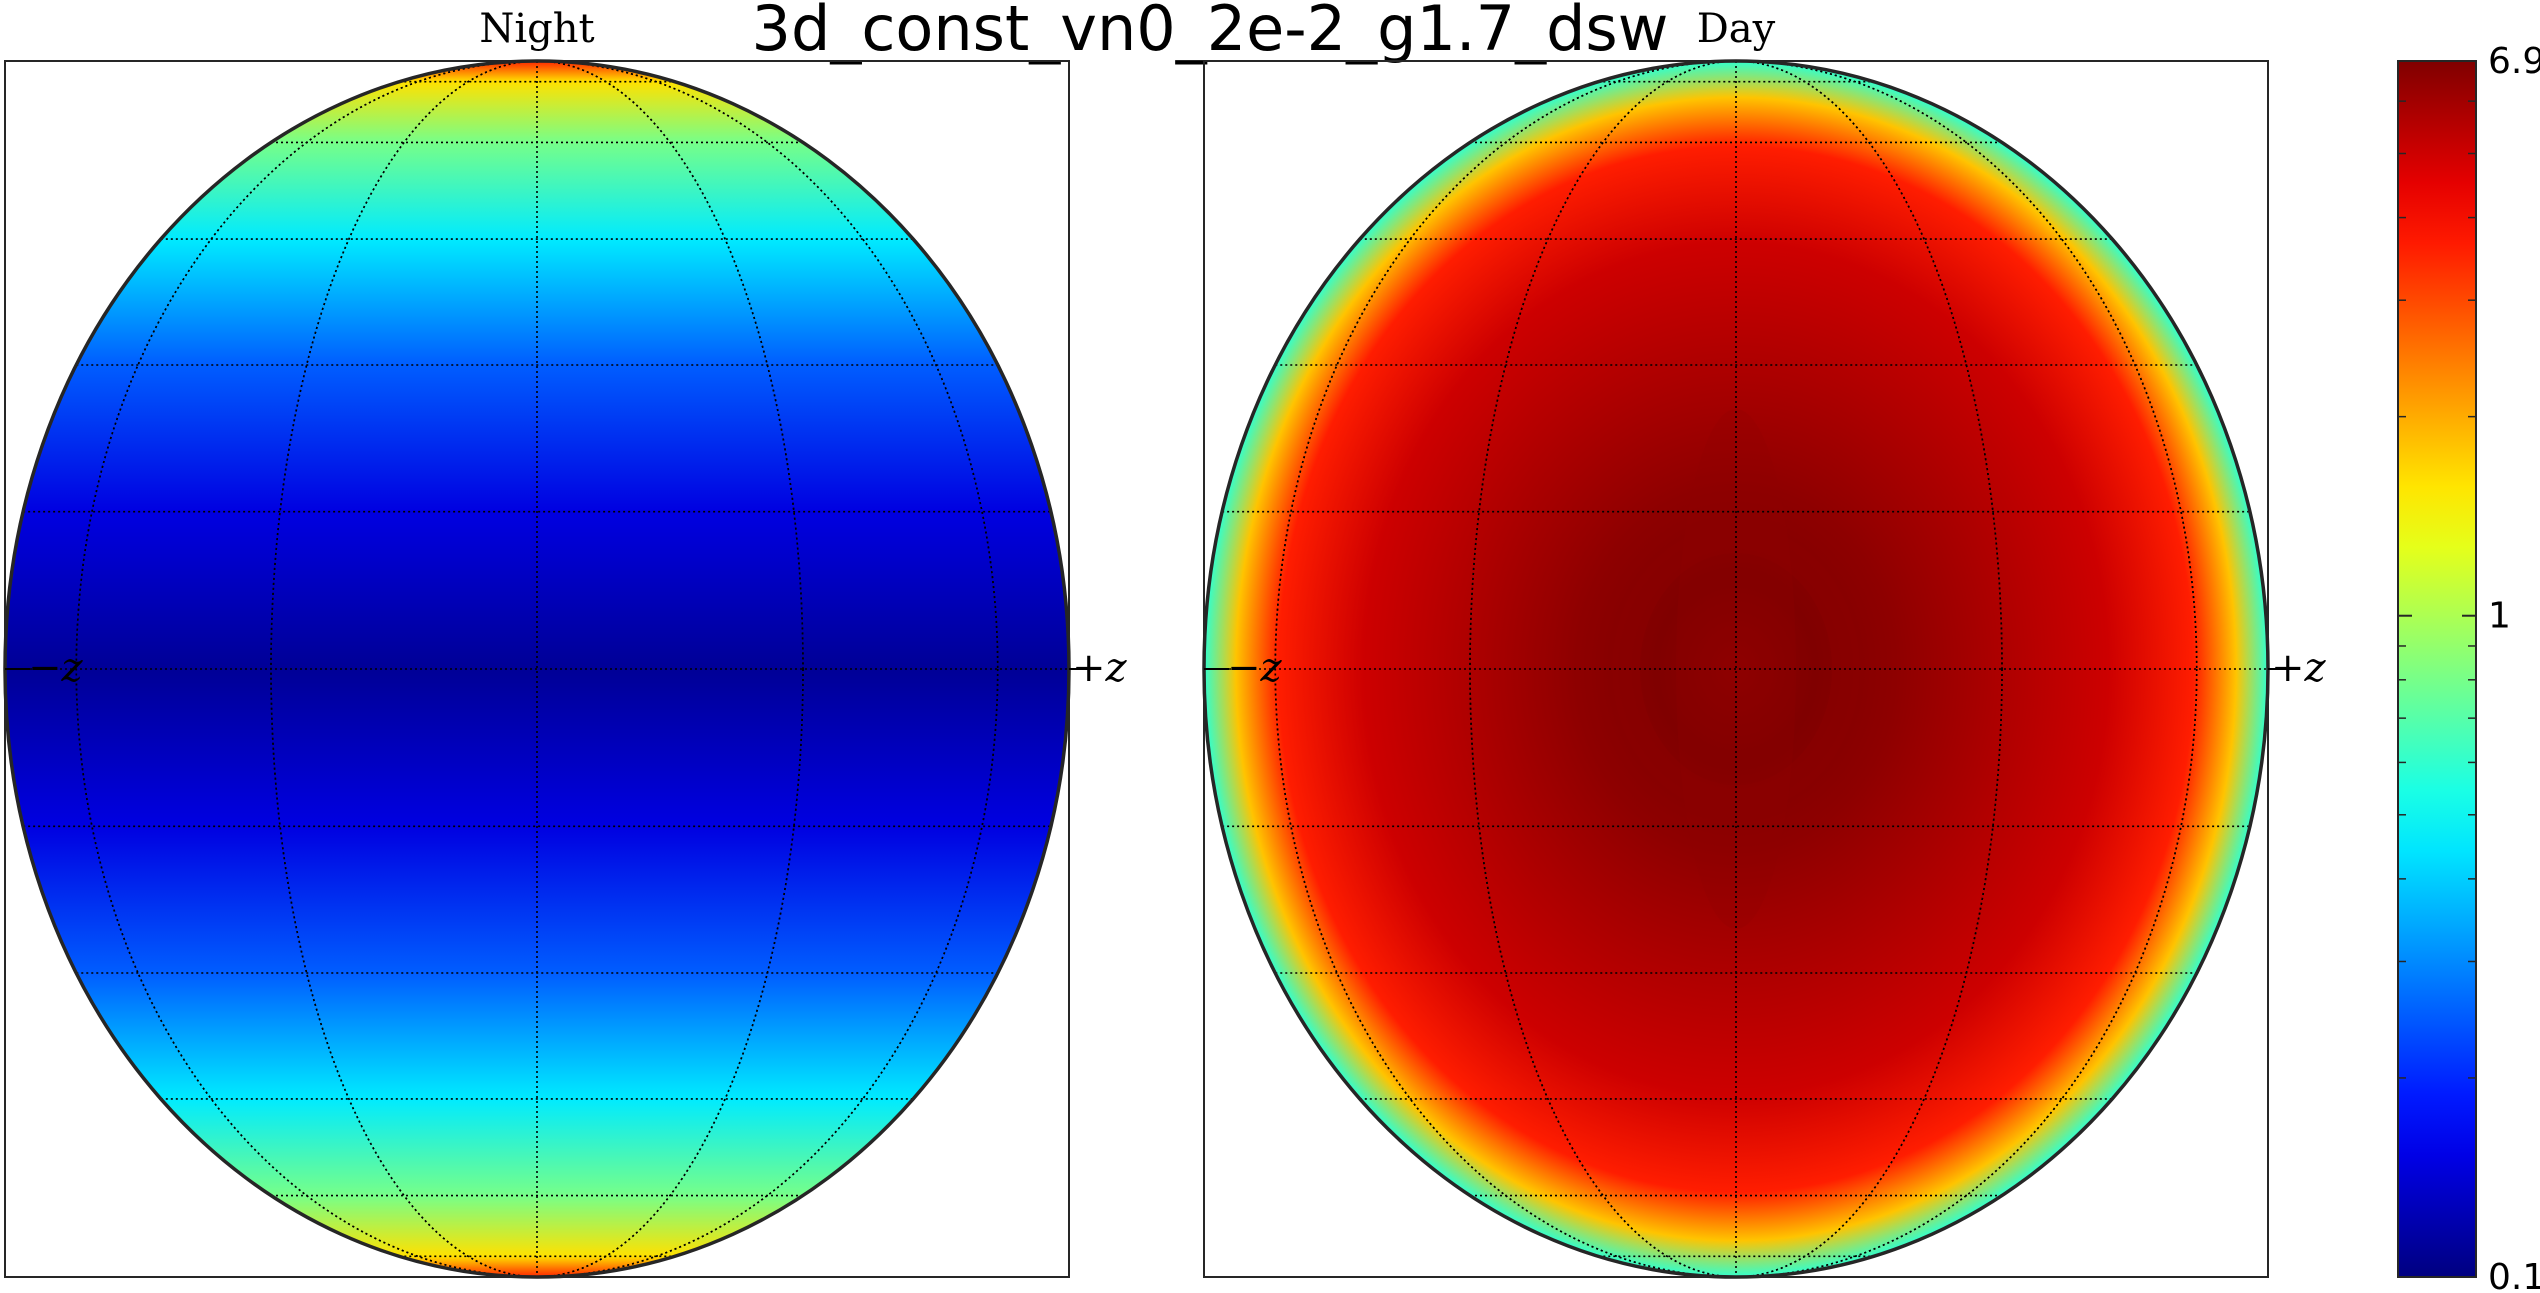 The width and height of the screenshot is (2540, 1293). Describe the element at coordinates (2514, 61) in the screenshot. I see `colorbar-tick-label: 6.9` at that location.